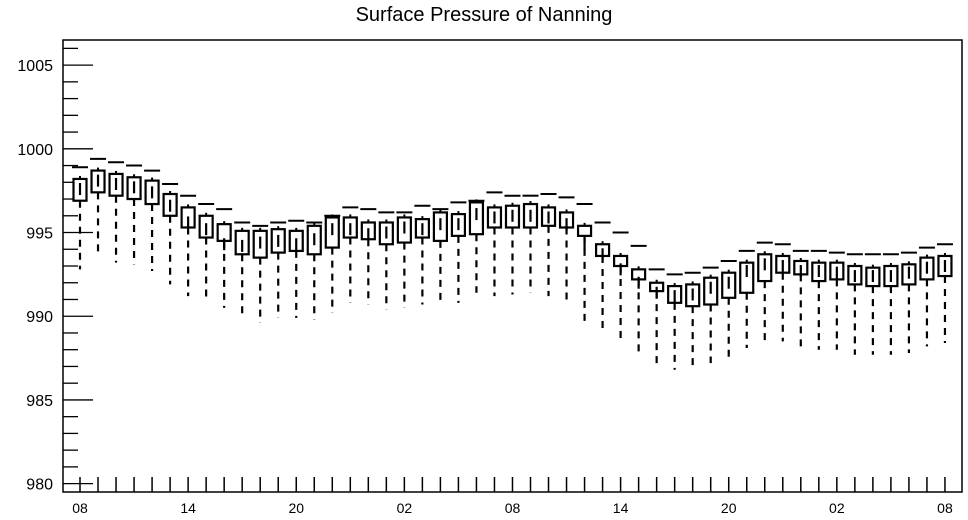 The height and width of the screenshot is (520, 968). What do you see at coordinates (35, 66) in the screenshot?
I see `y-tick-label: 1005` at bounding box center [35, 66].